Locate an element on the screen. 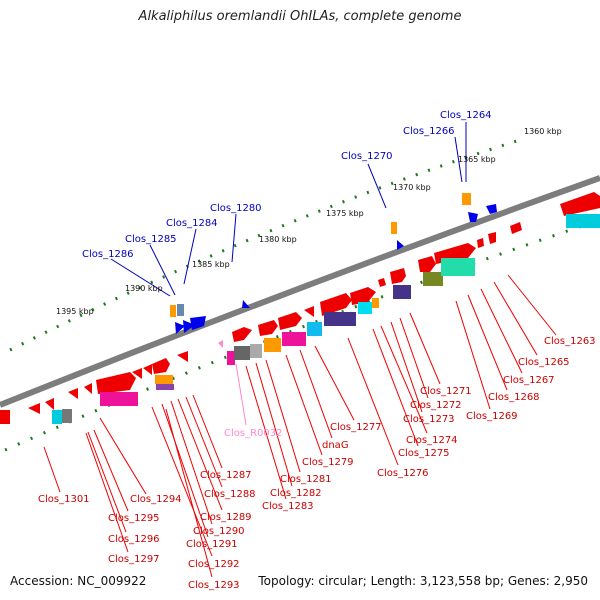 The image size is (600, 600). kbp-label: 1370 kbp is located at coordinates (412, 187).